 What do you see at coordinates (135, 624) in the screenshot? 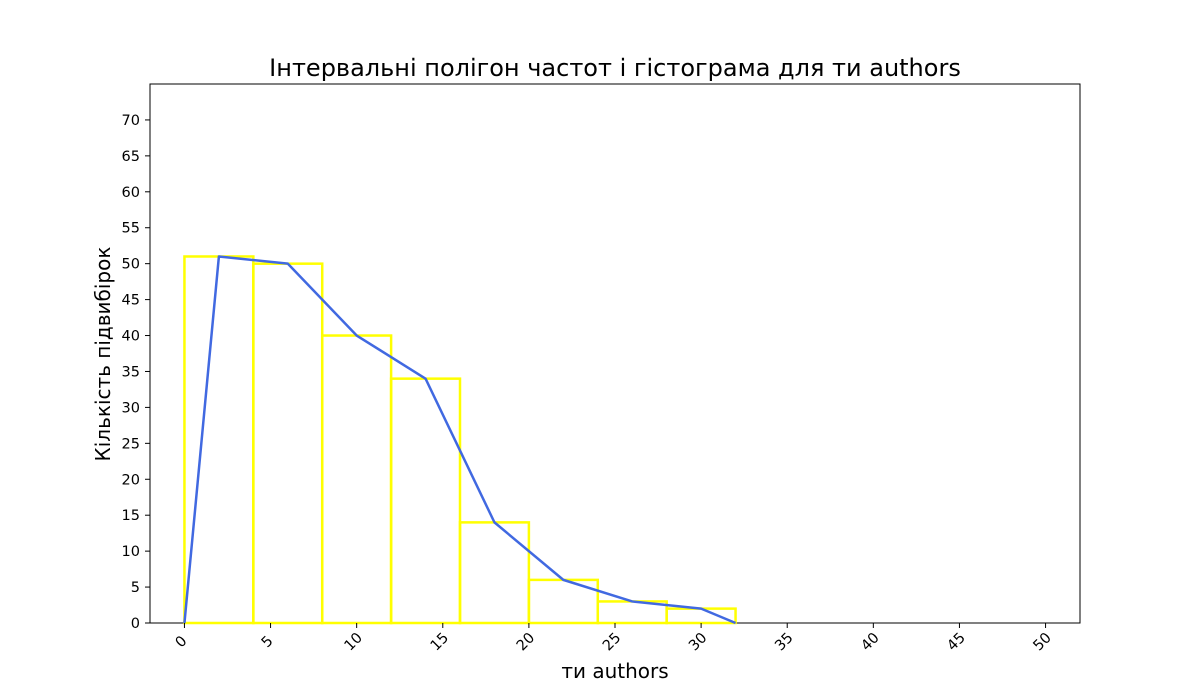
I see `y-tick-label: 0` at bounding box center [135, 624].